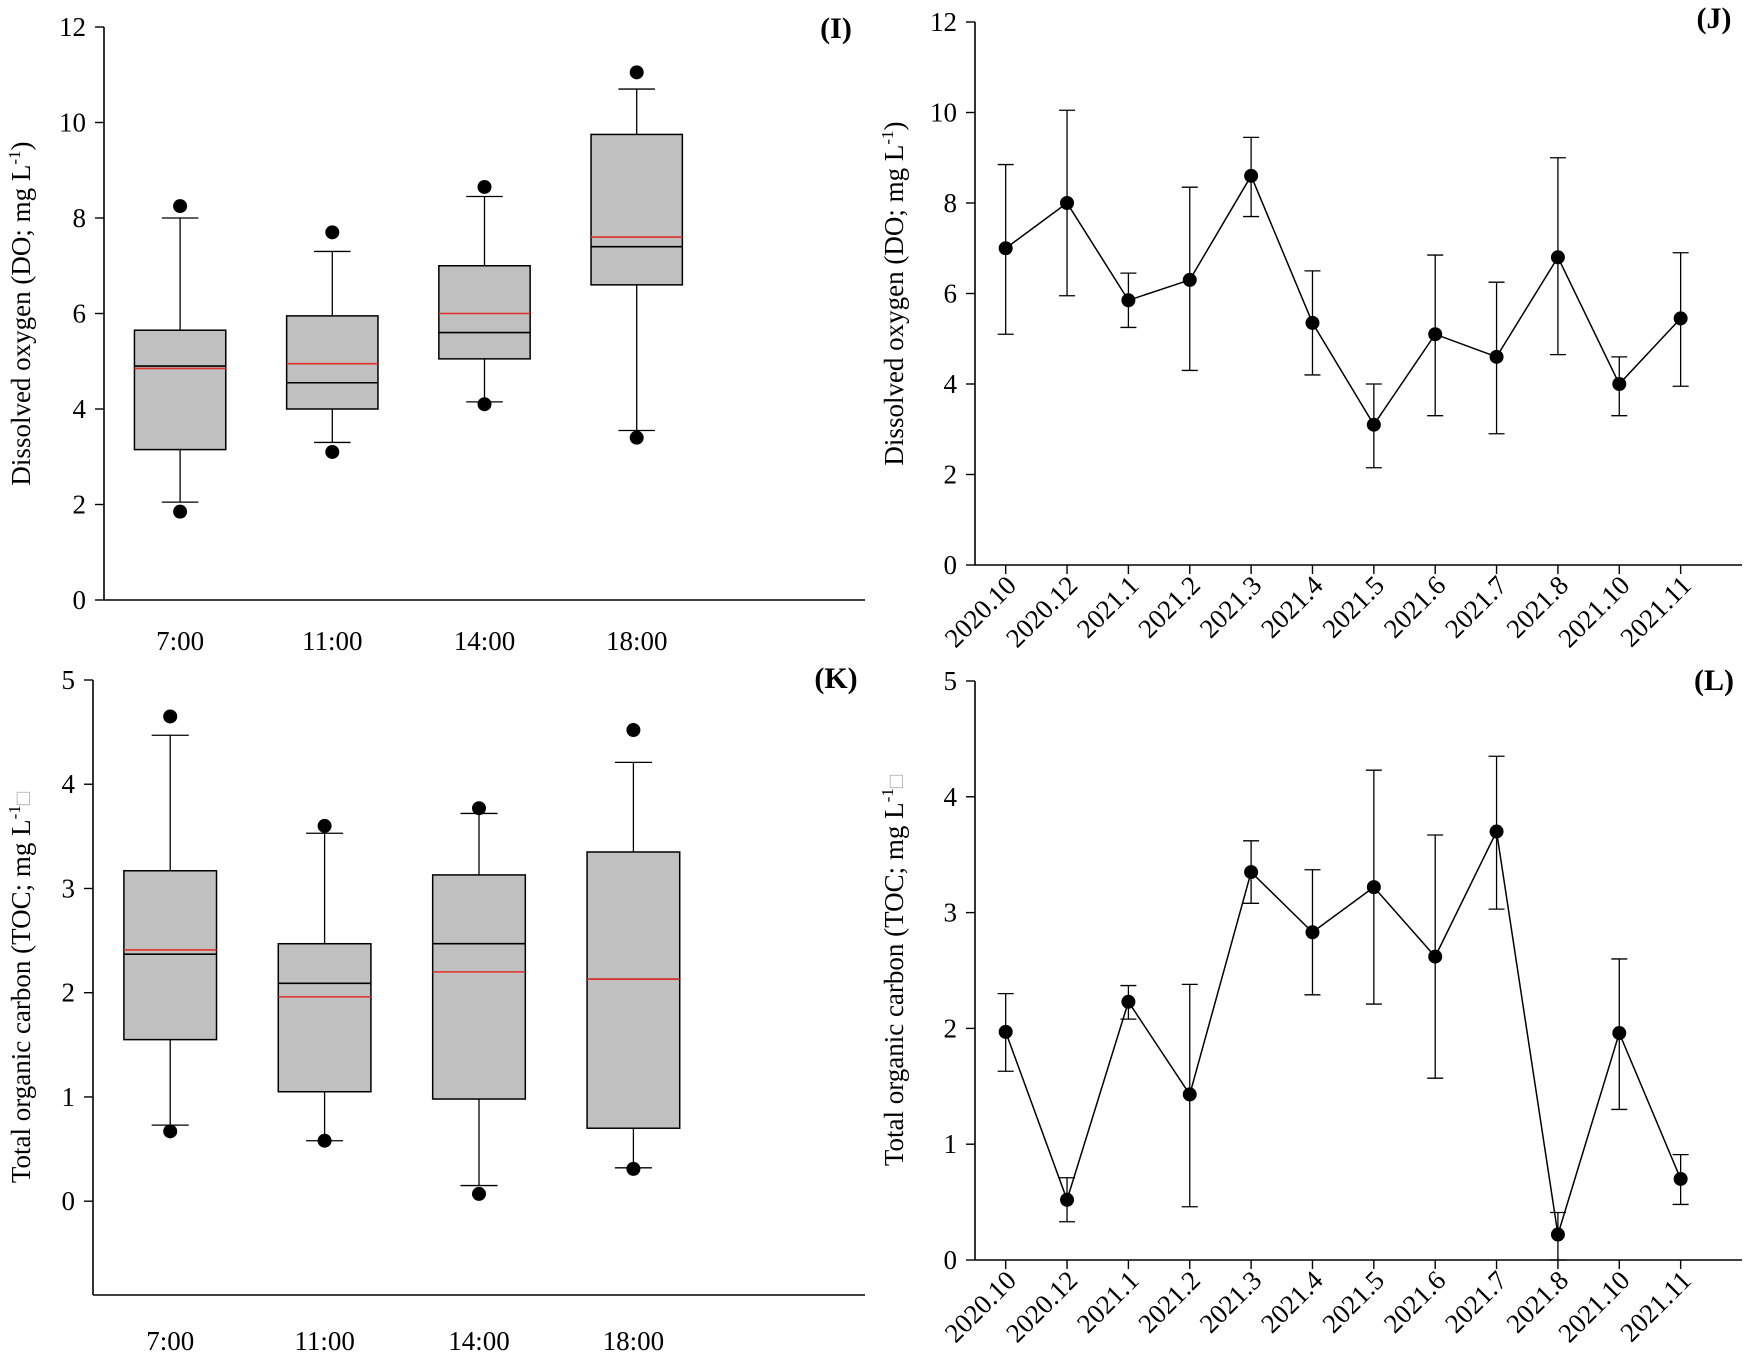  I want to click on x-tick-label: 14:00, so click(479, 1340).